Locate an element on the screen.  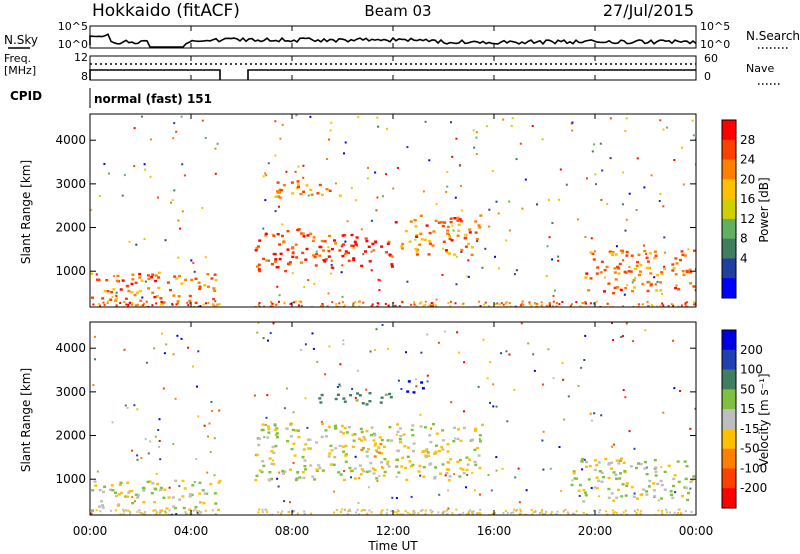
freq-tick-top: 12 is located at coordinates (81, 57).